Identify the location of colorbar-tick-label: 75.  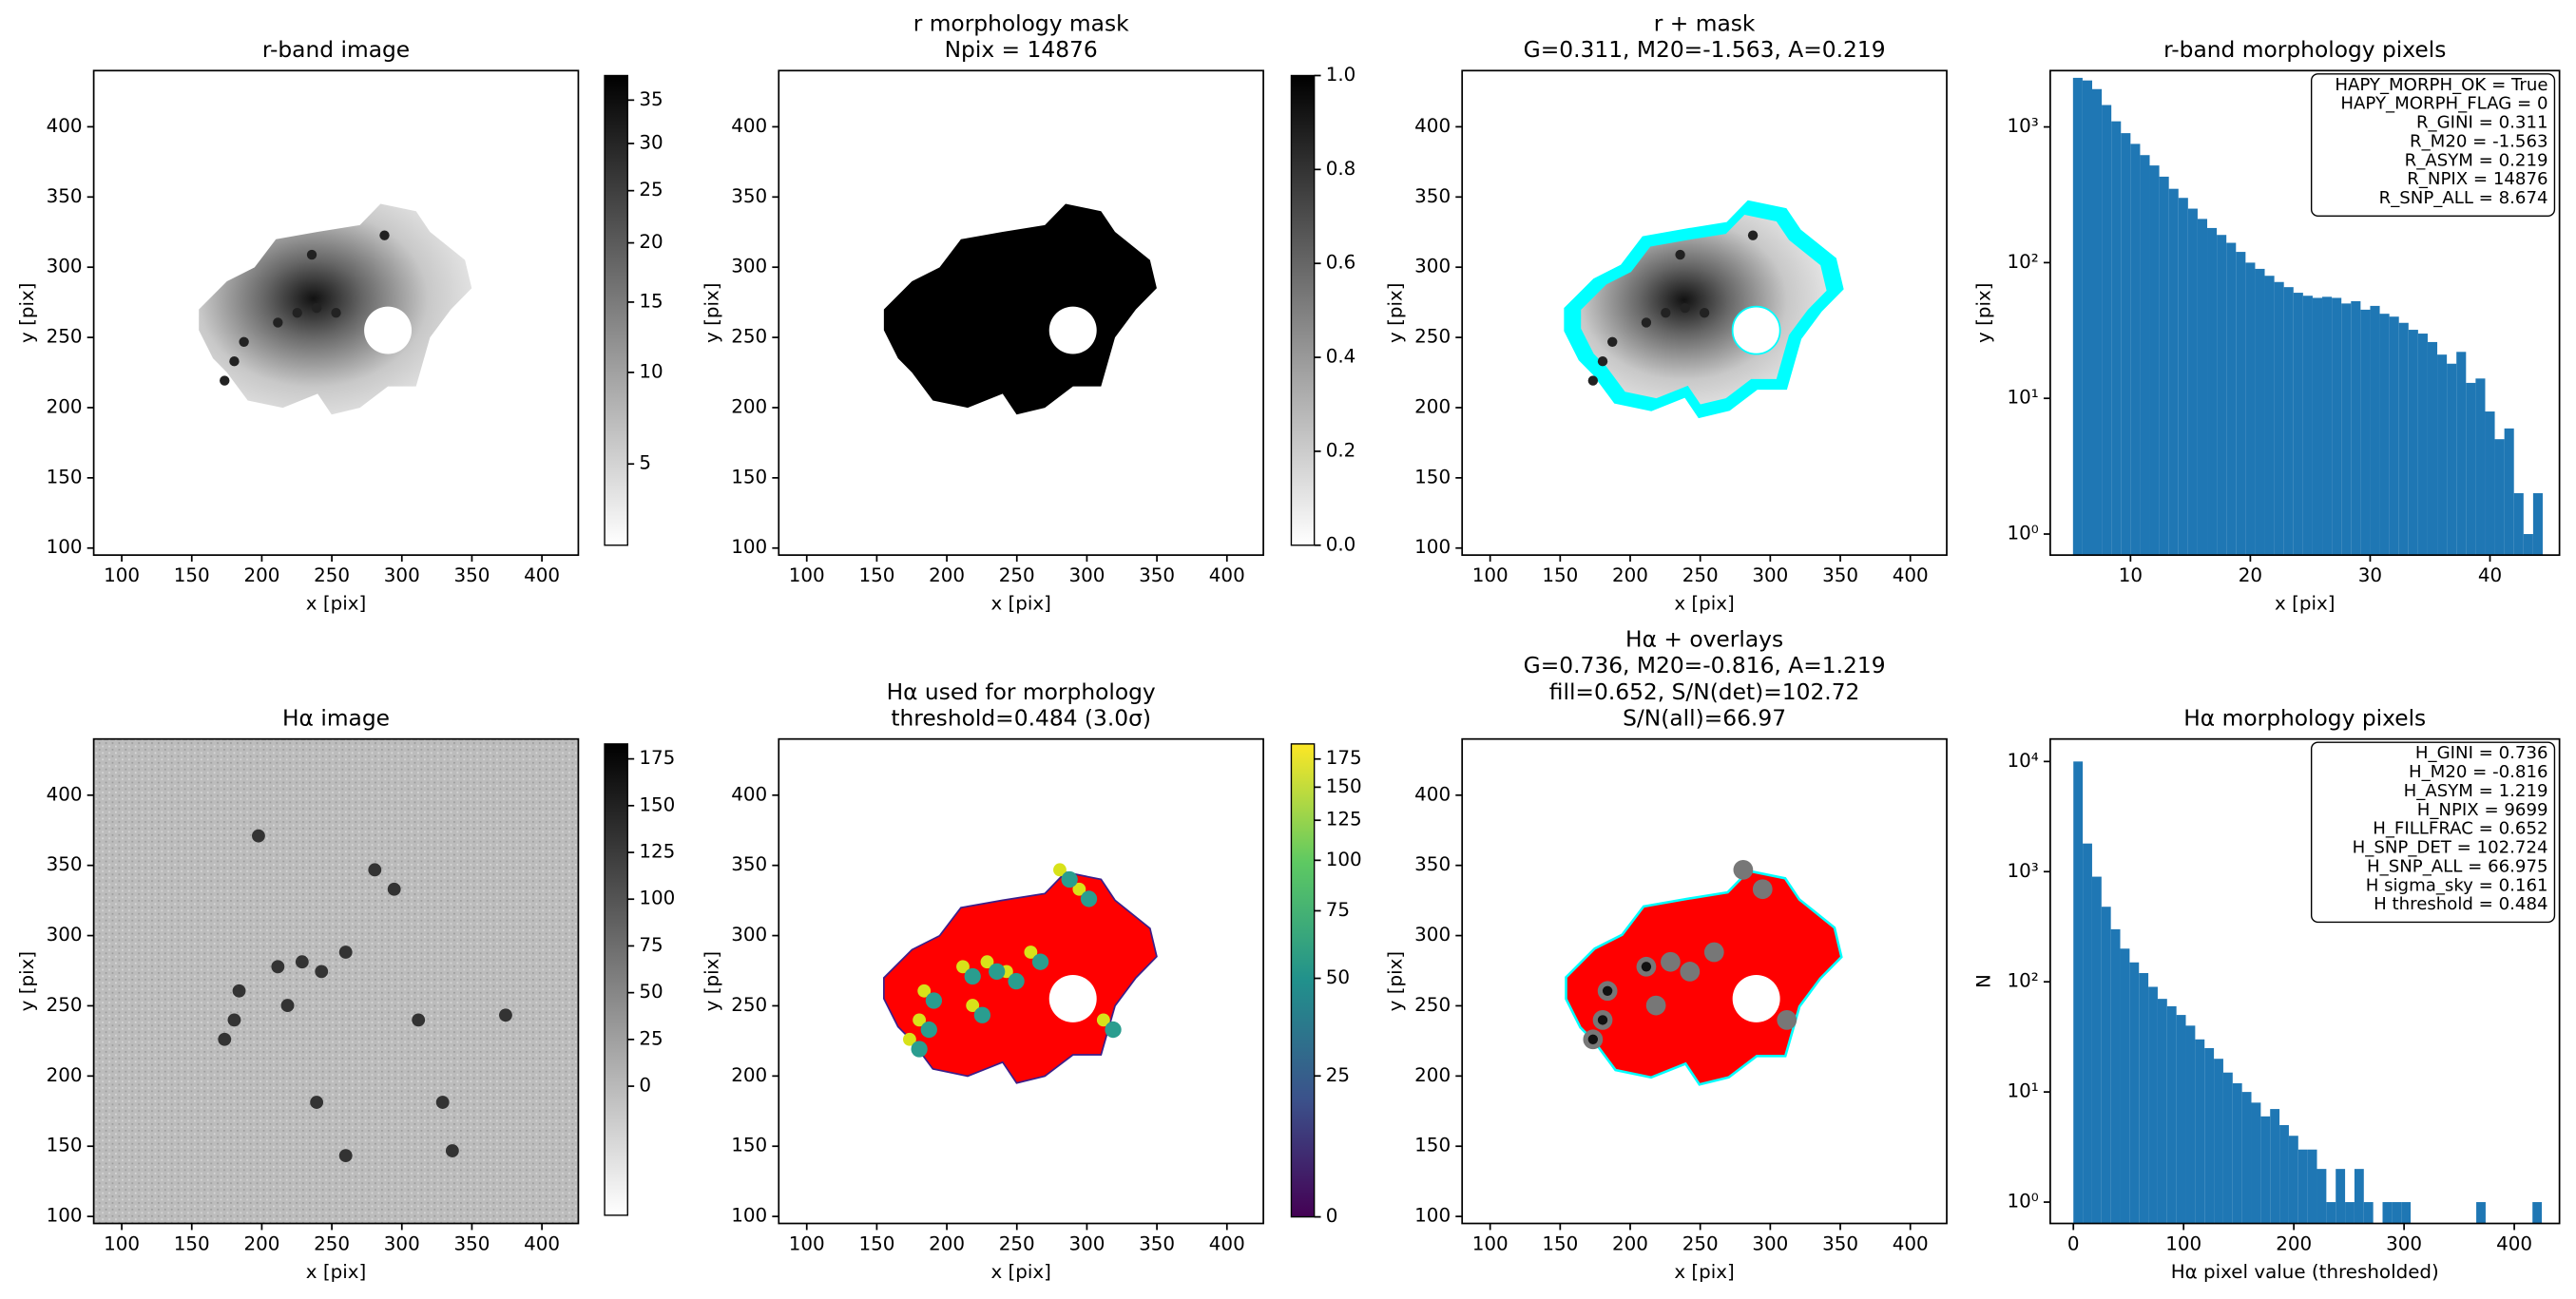
(651, 945).